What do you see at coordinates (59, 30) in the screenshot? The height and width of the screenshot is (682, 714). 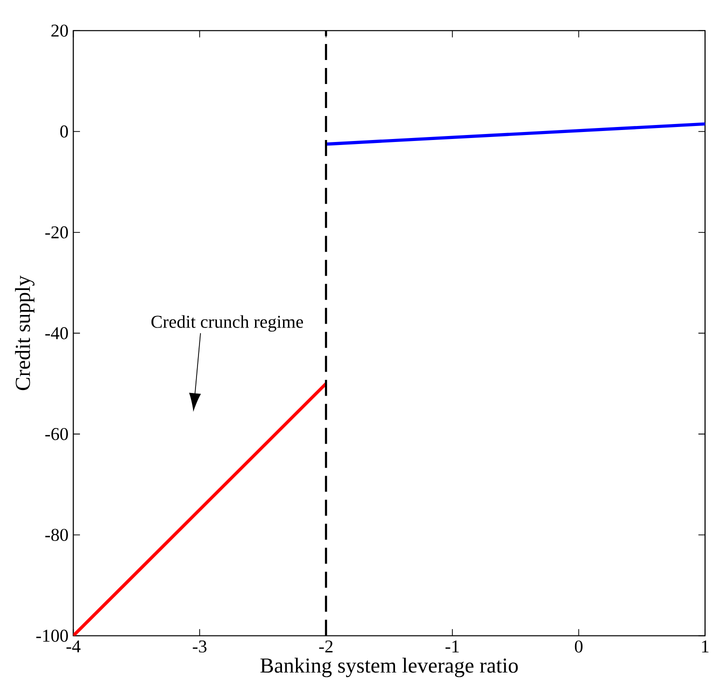 I see `y-tick-label: 20` at bounding box center [59, 30].